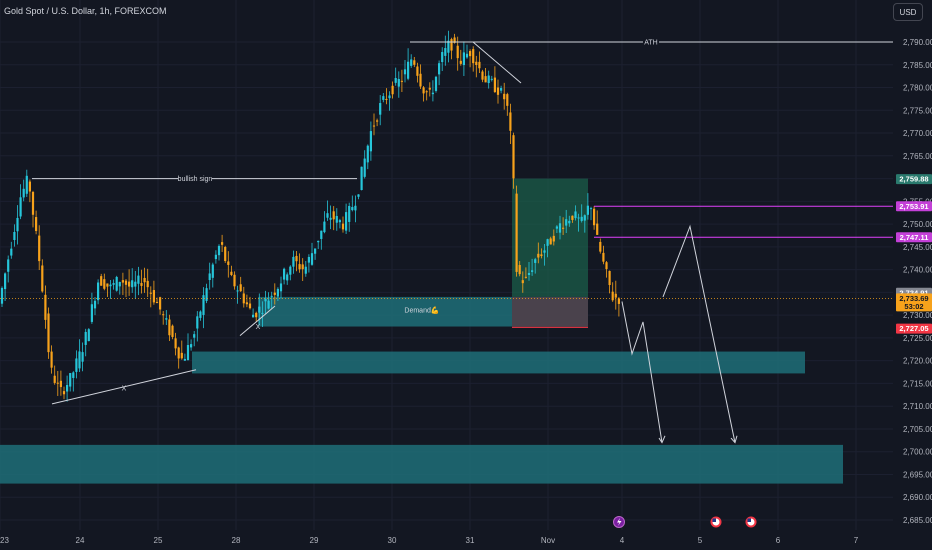  What do you see at coordinates (917, 452) in the screenshot?
I see `price-tick-label: 2,700.00` at bounding box center [917, 452].